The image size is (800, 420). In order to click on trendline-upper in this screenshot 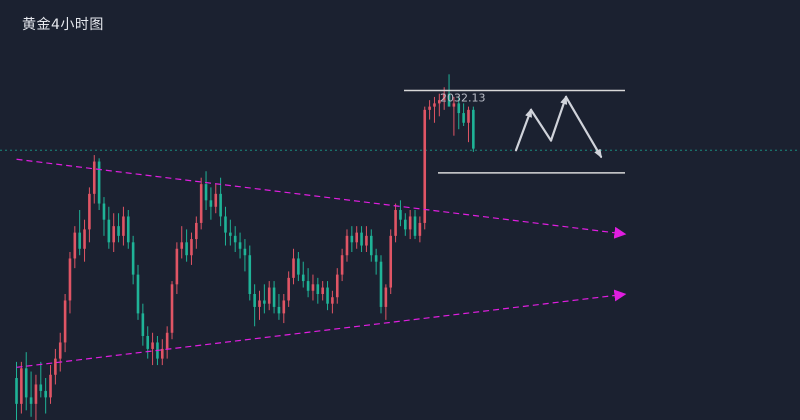, I will do `click(321, 198)`.